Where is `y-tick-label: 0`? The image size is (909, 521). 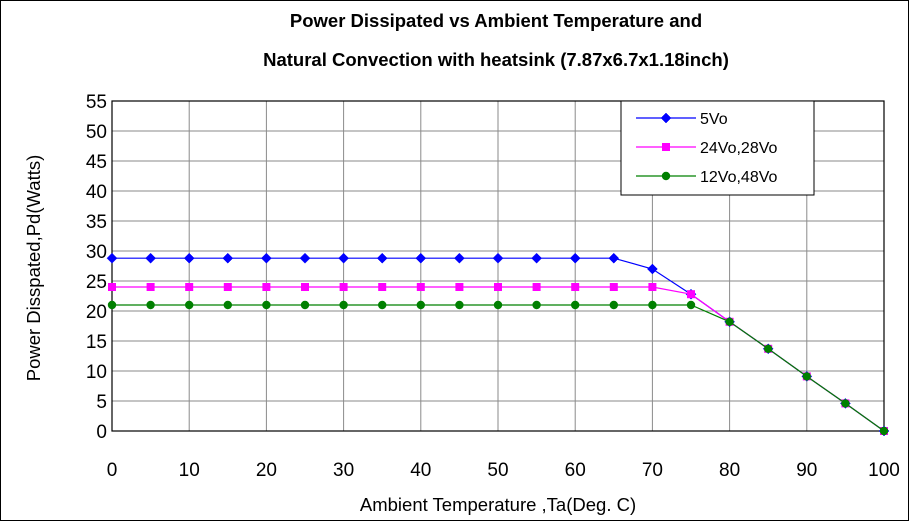 y-tick-label: 0 is located at coordinates (101, 432).